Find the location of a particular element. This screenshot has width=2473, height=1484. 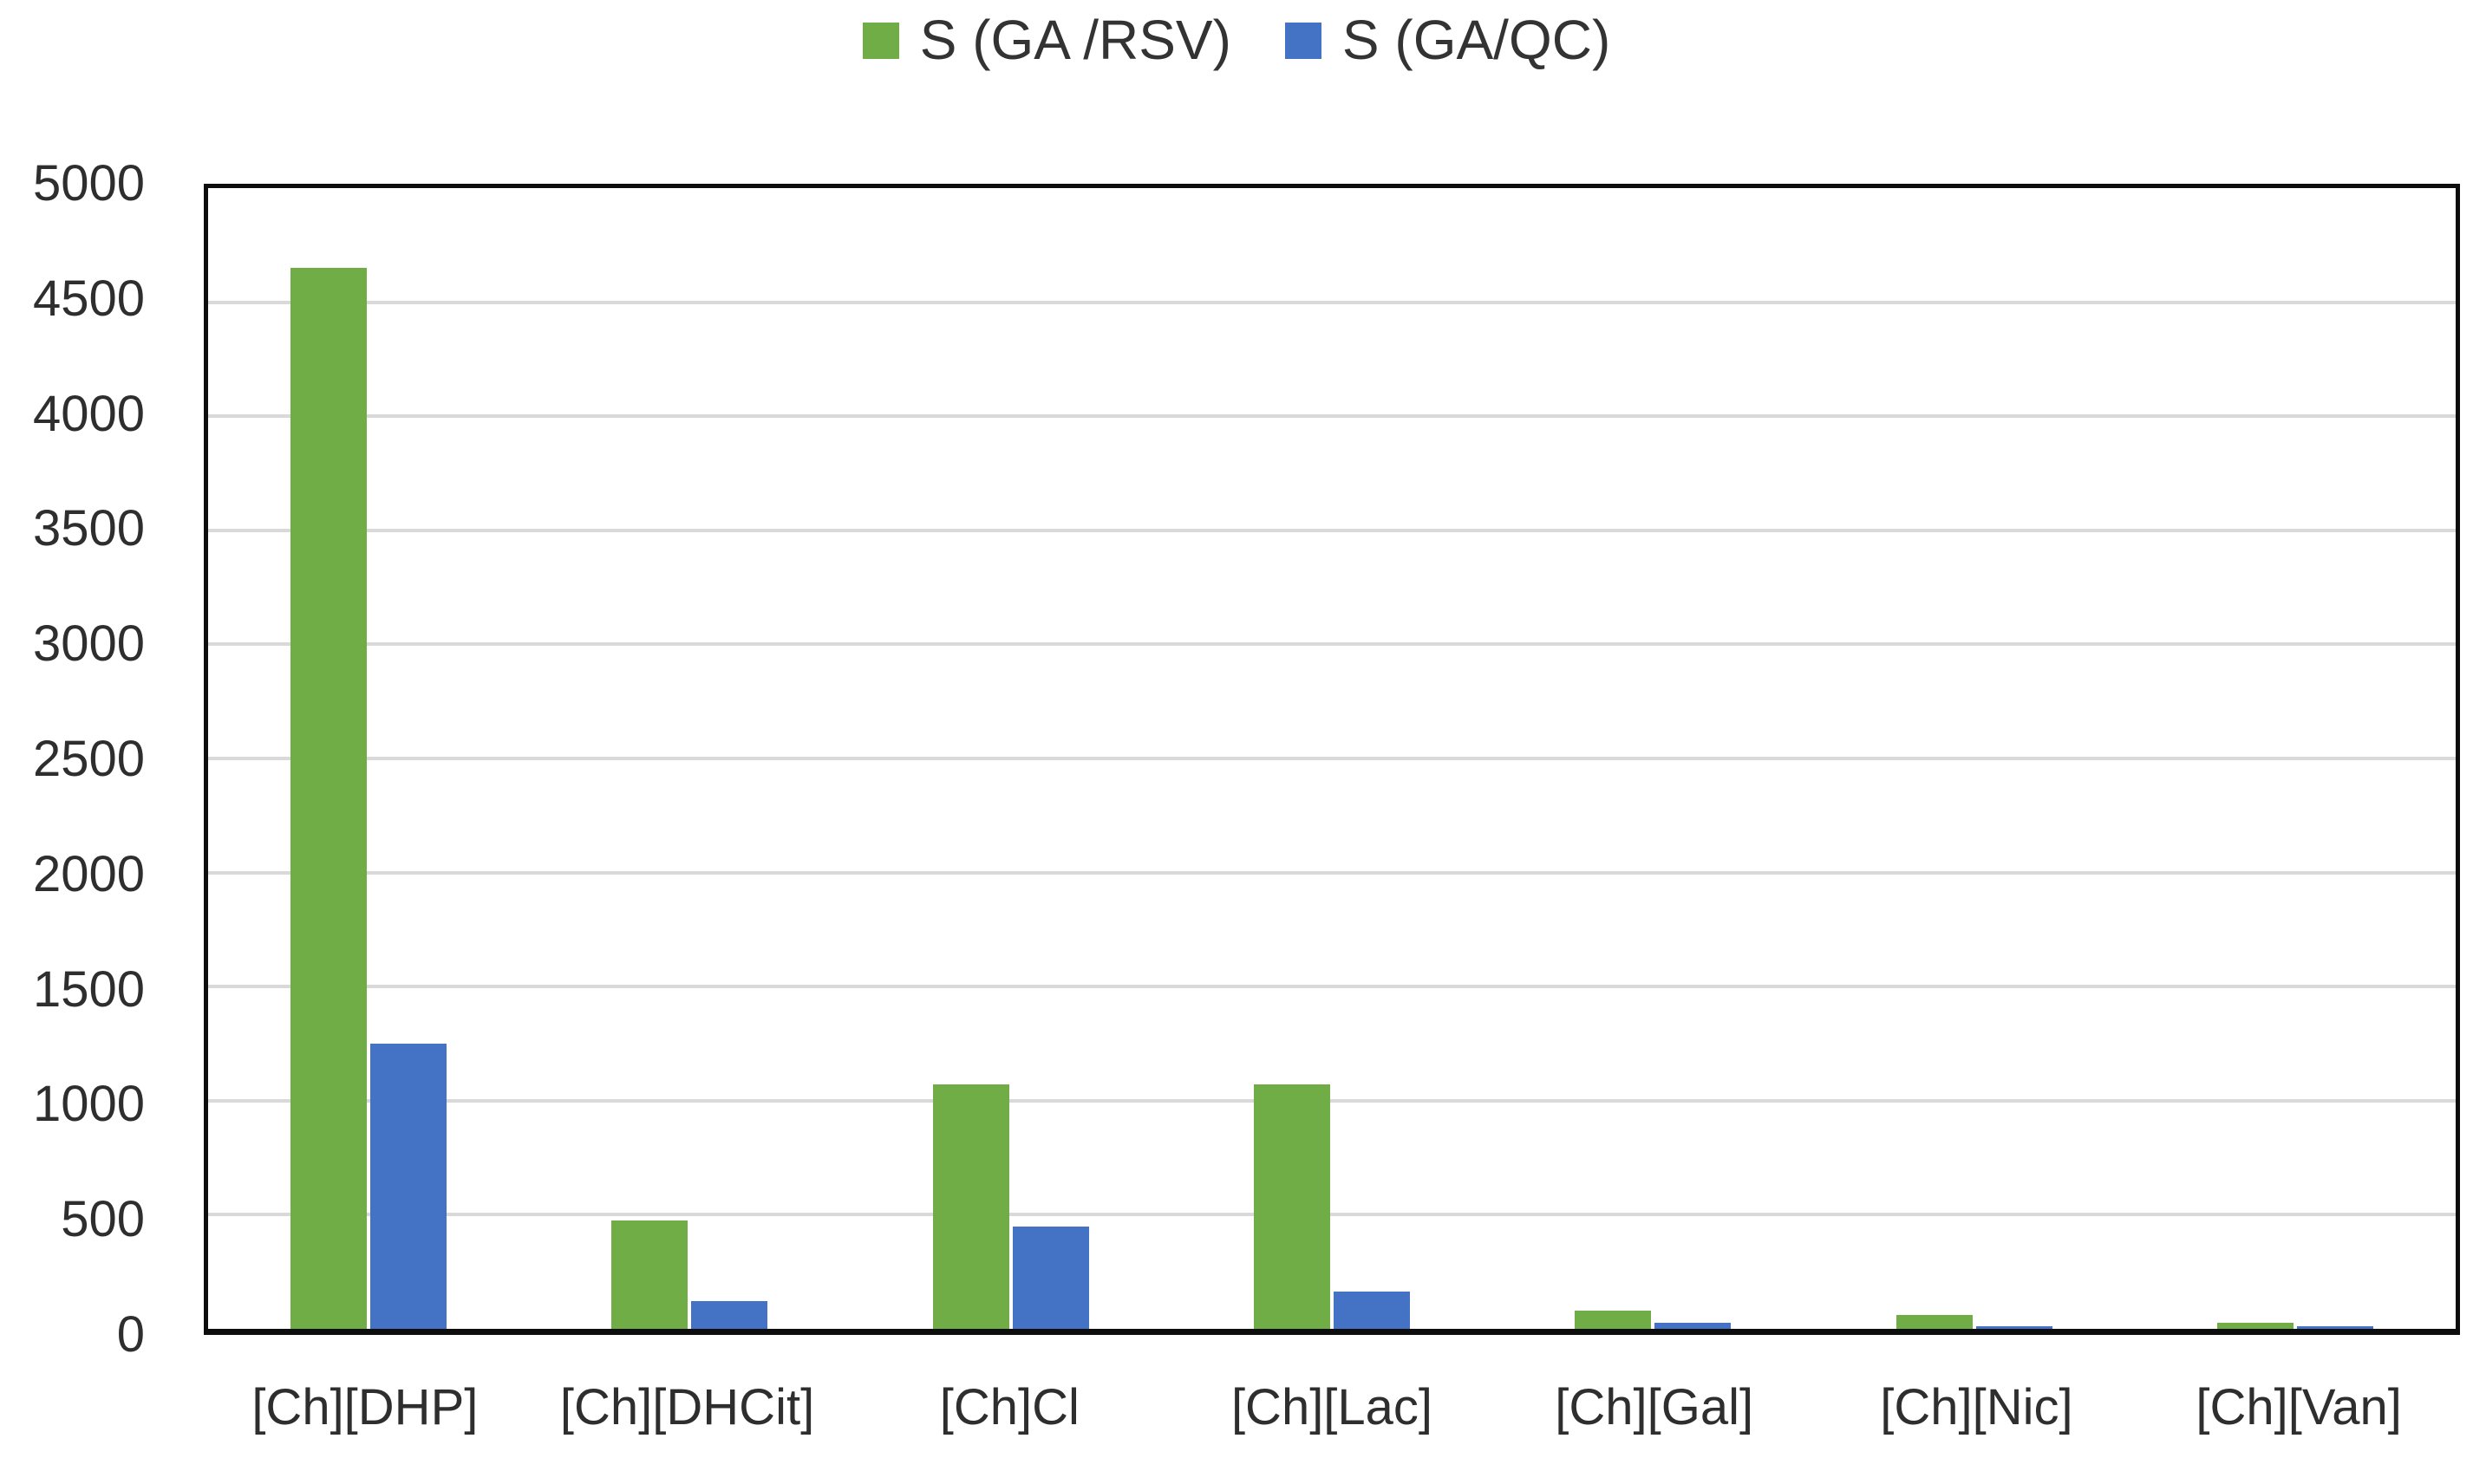

chart-legend: S (GA /RSV) S (GA/QC) is located at coordinates (1236, 41).